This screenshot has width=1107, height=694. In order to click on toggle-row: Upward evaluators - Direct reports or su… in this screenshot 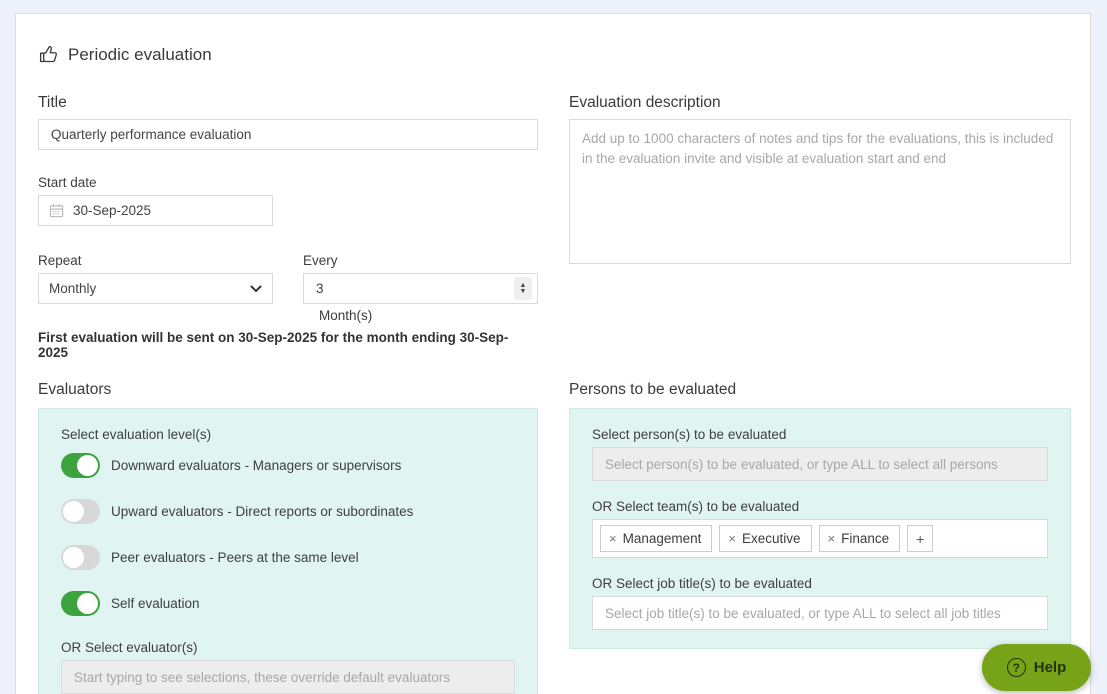, I will do `click(288, 511)`.